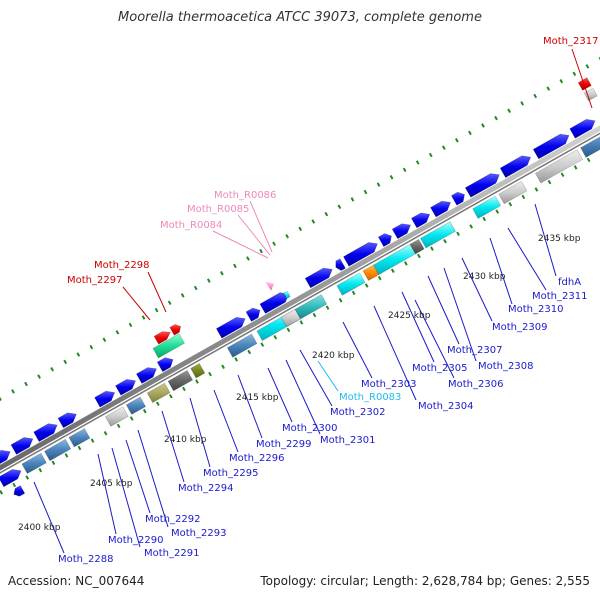  Describe the element at coordinates (439, 368) in the screenshot. I see `gene-label-moth-2305: Moth_2305` at that location.